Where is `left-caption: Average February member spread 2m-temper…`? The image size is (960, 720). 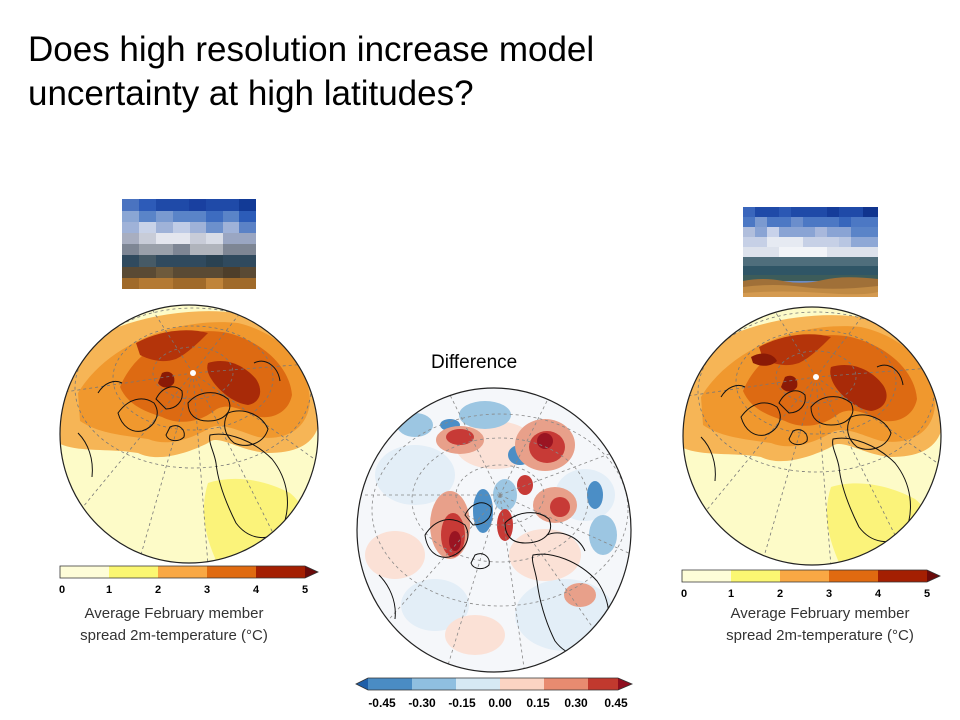 left-caption: Average February member spread 2m-temper… is located at coordinates (174, 625).